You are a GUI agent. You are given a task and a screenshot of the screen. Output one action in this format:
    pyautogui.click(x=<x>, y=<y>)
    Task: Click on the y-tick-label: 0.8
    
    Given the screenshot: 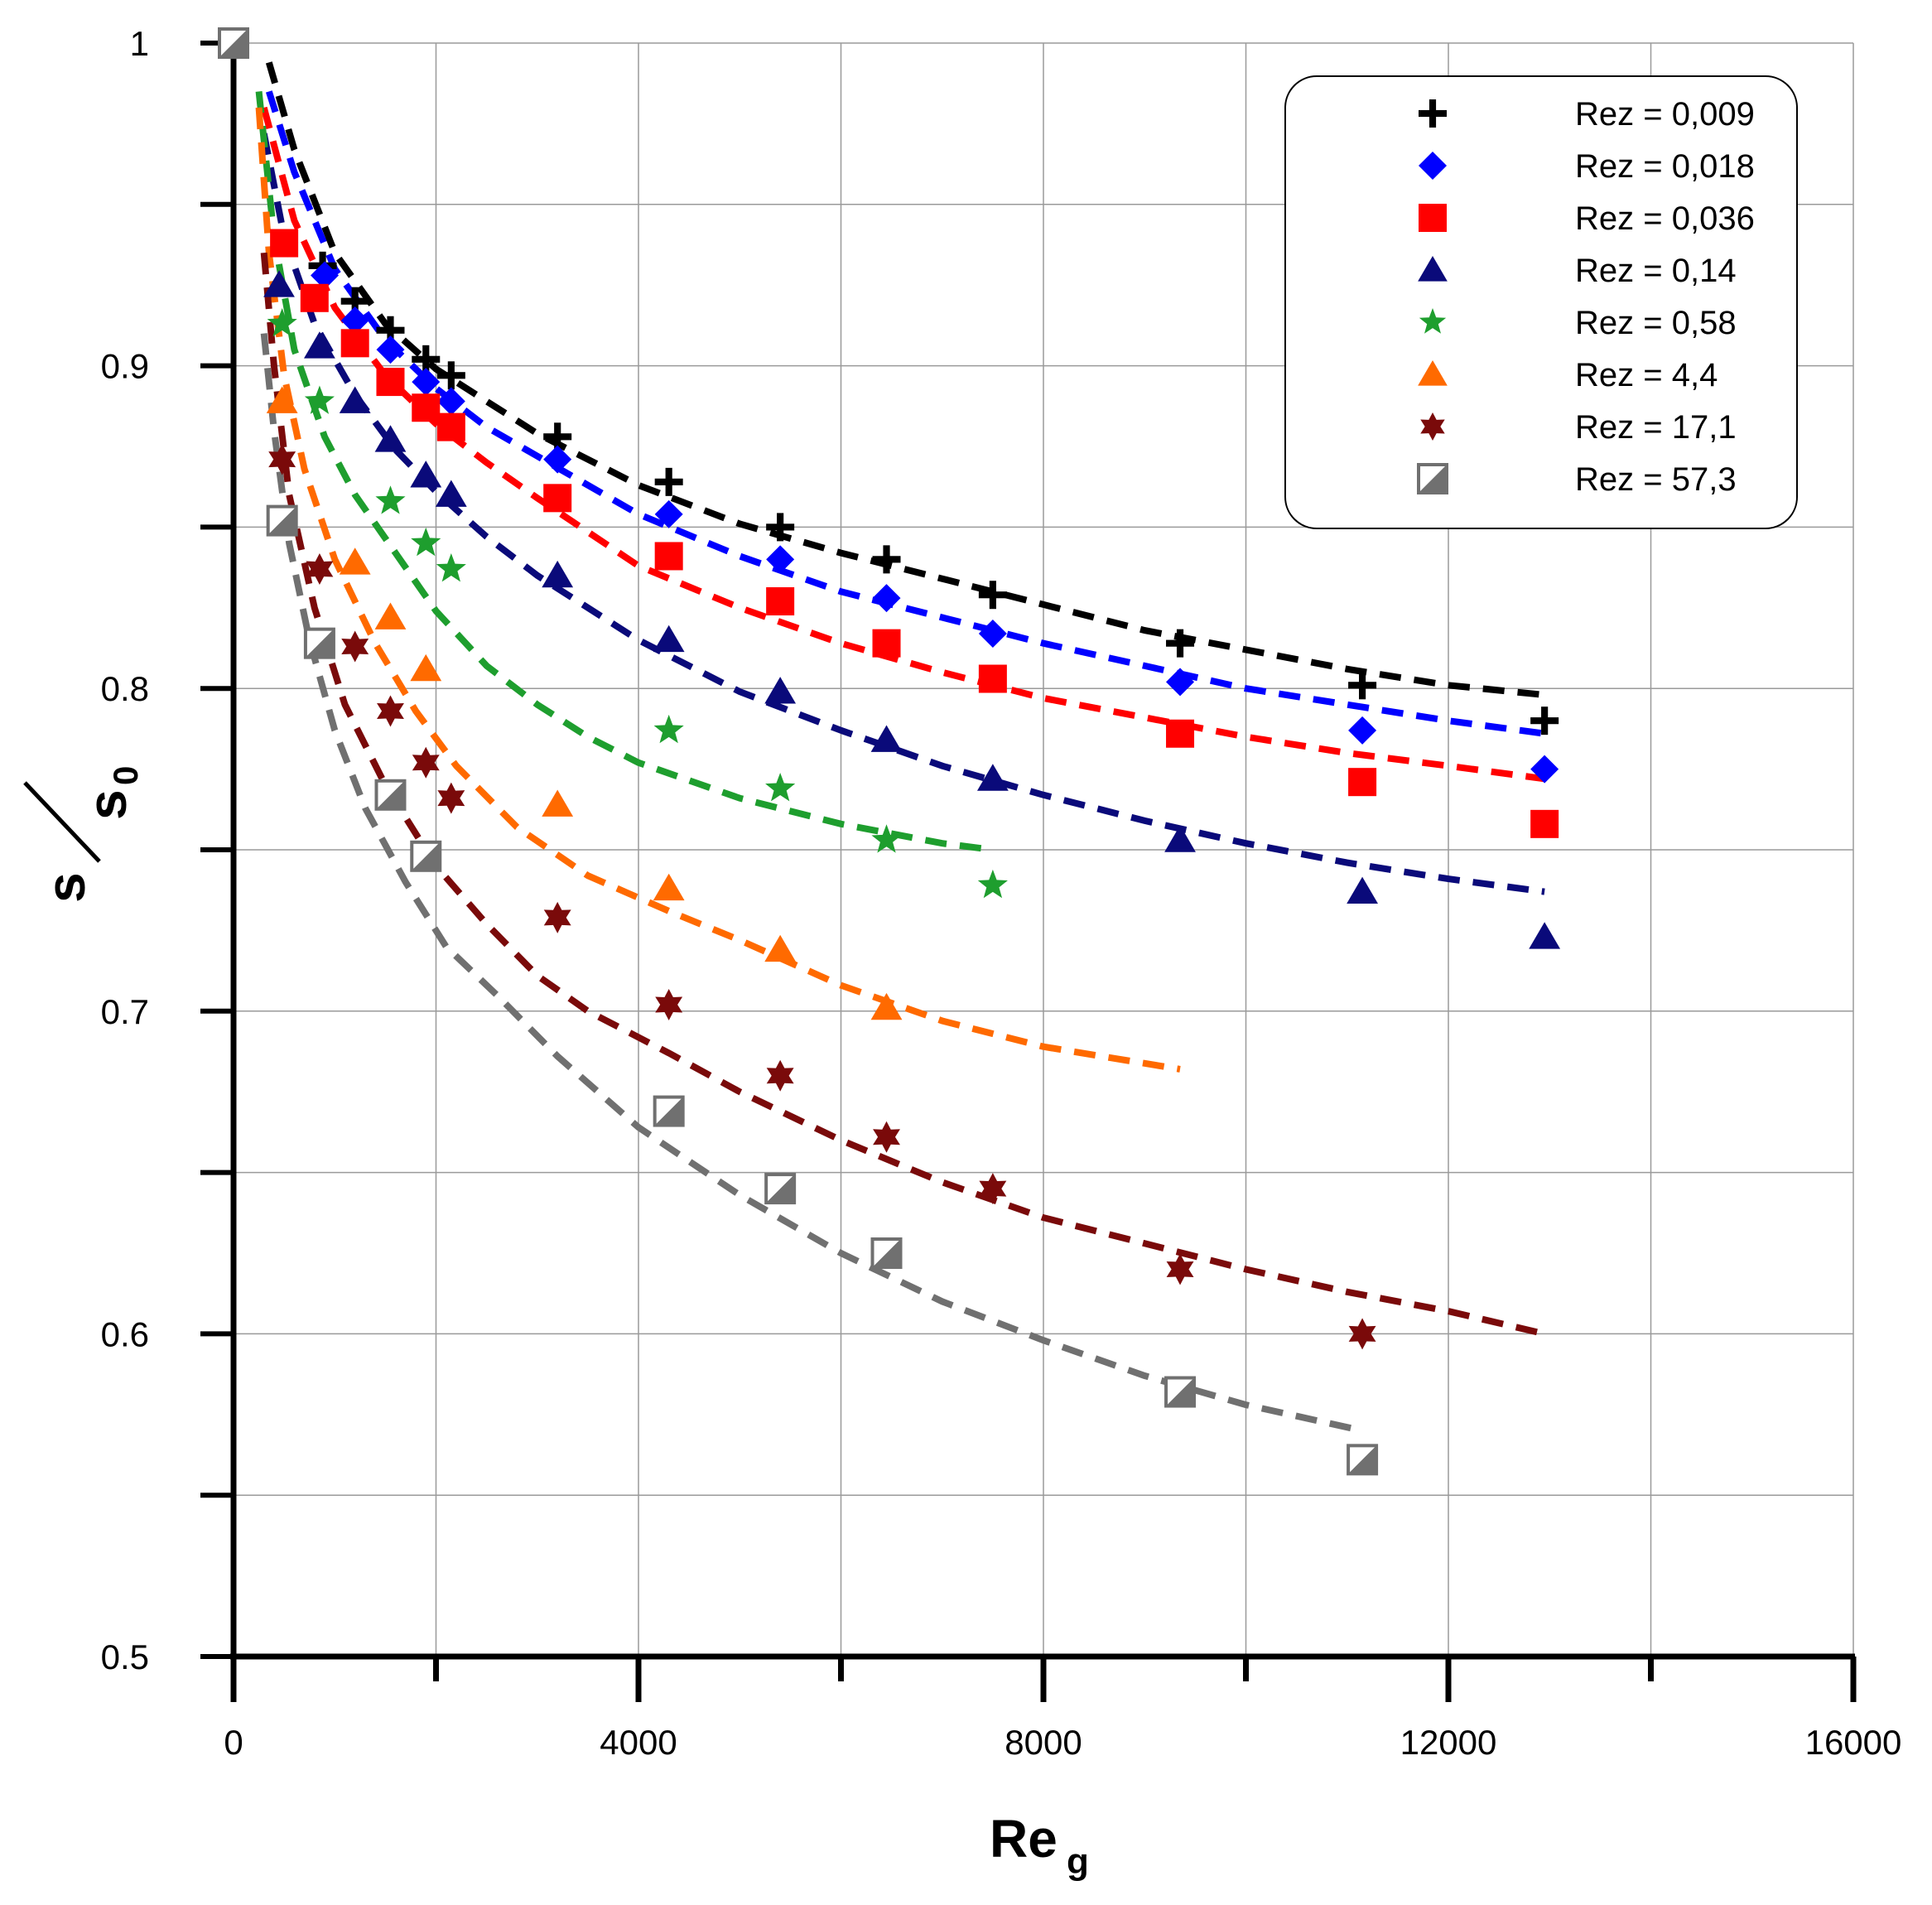 What is the action you would take?
    pyautogui.click(x=125, y=688)
    